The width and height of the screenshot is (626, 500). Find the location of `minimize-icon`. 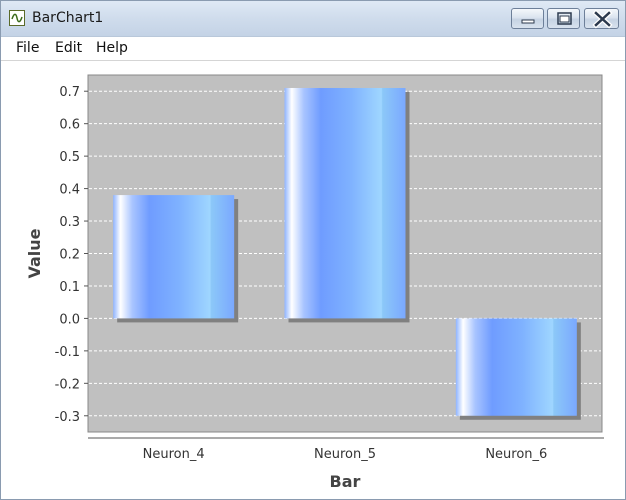

minimize-icon is located at coordinates (528, 21).